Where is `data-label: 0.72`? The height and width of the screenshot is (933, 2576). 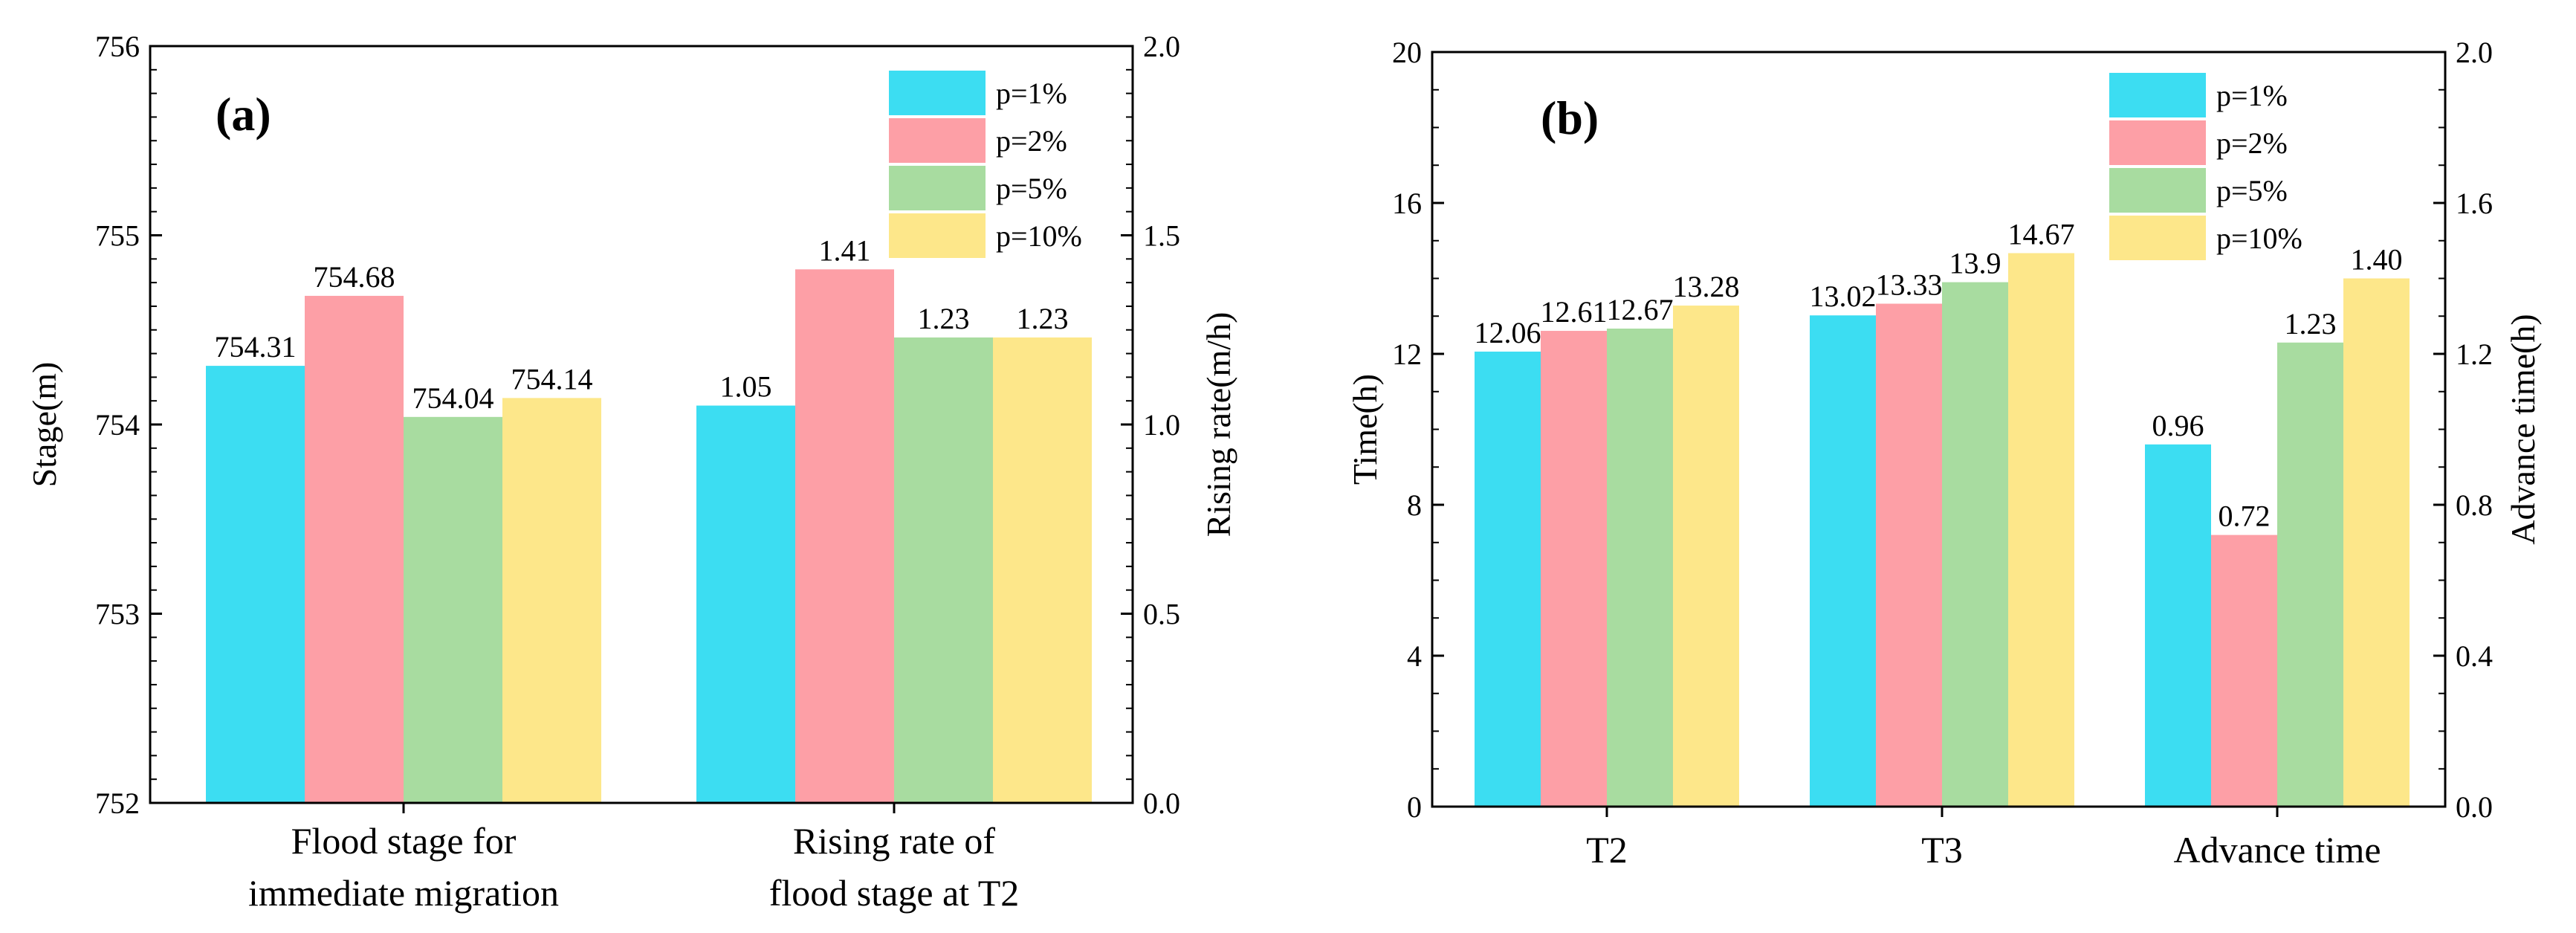 data-label: 0.72 is located at coordinates (2245, 516).